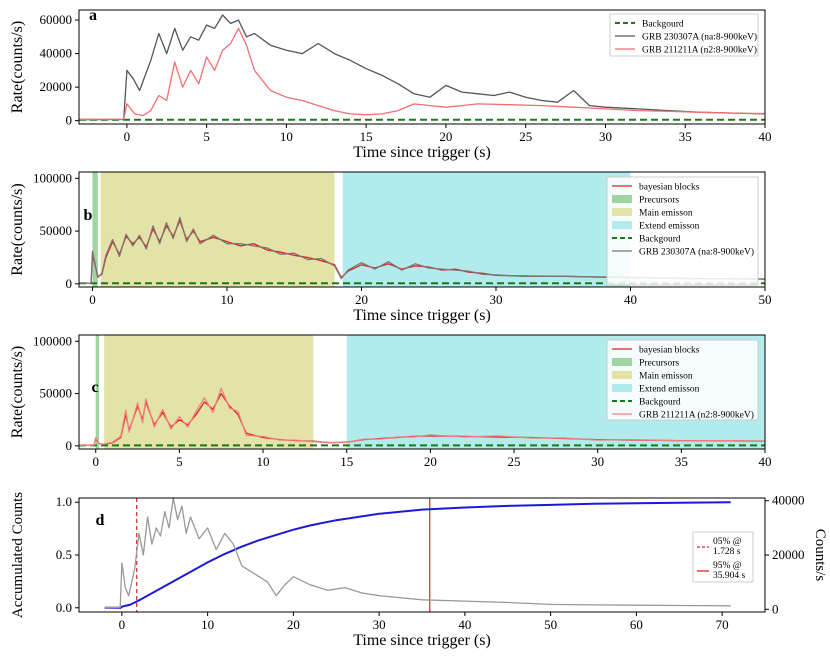  What do you see at coordinates (94, 387) in the screenshot?
I see `panel-letter: c` at bounding box center [94, 387].